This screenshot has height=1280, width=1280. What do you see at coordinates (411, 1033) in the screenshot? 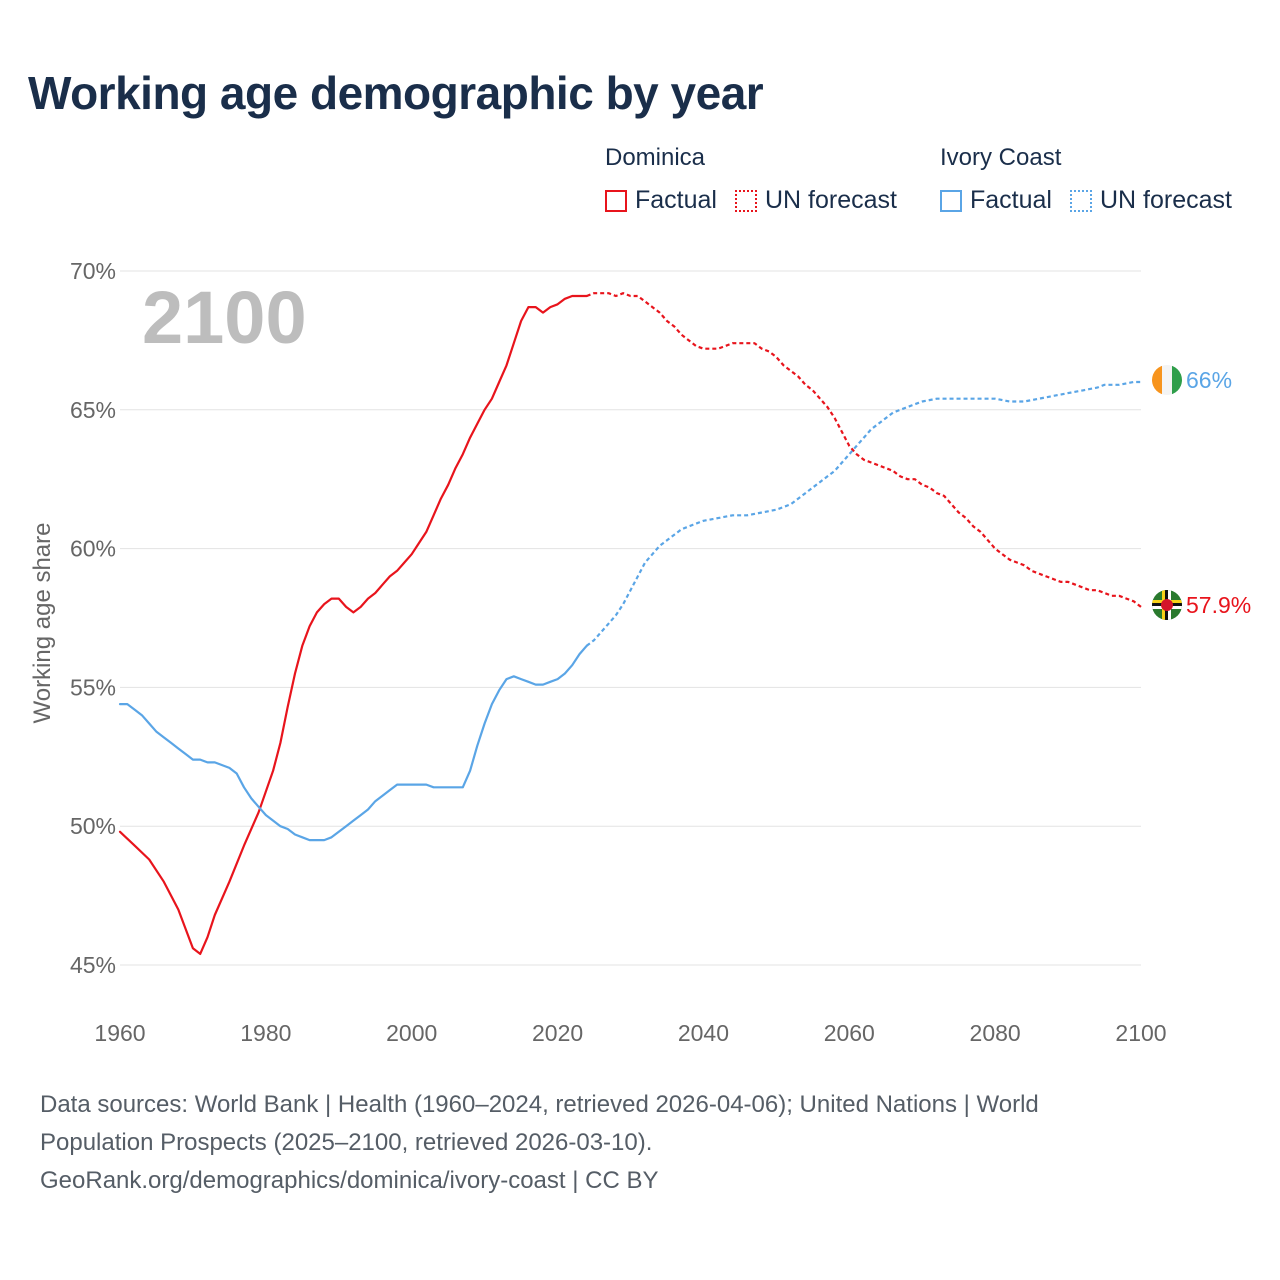
I see `x-tick-label: 2000` at bounding box center [411, 1033].